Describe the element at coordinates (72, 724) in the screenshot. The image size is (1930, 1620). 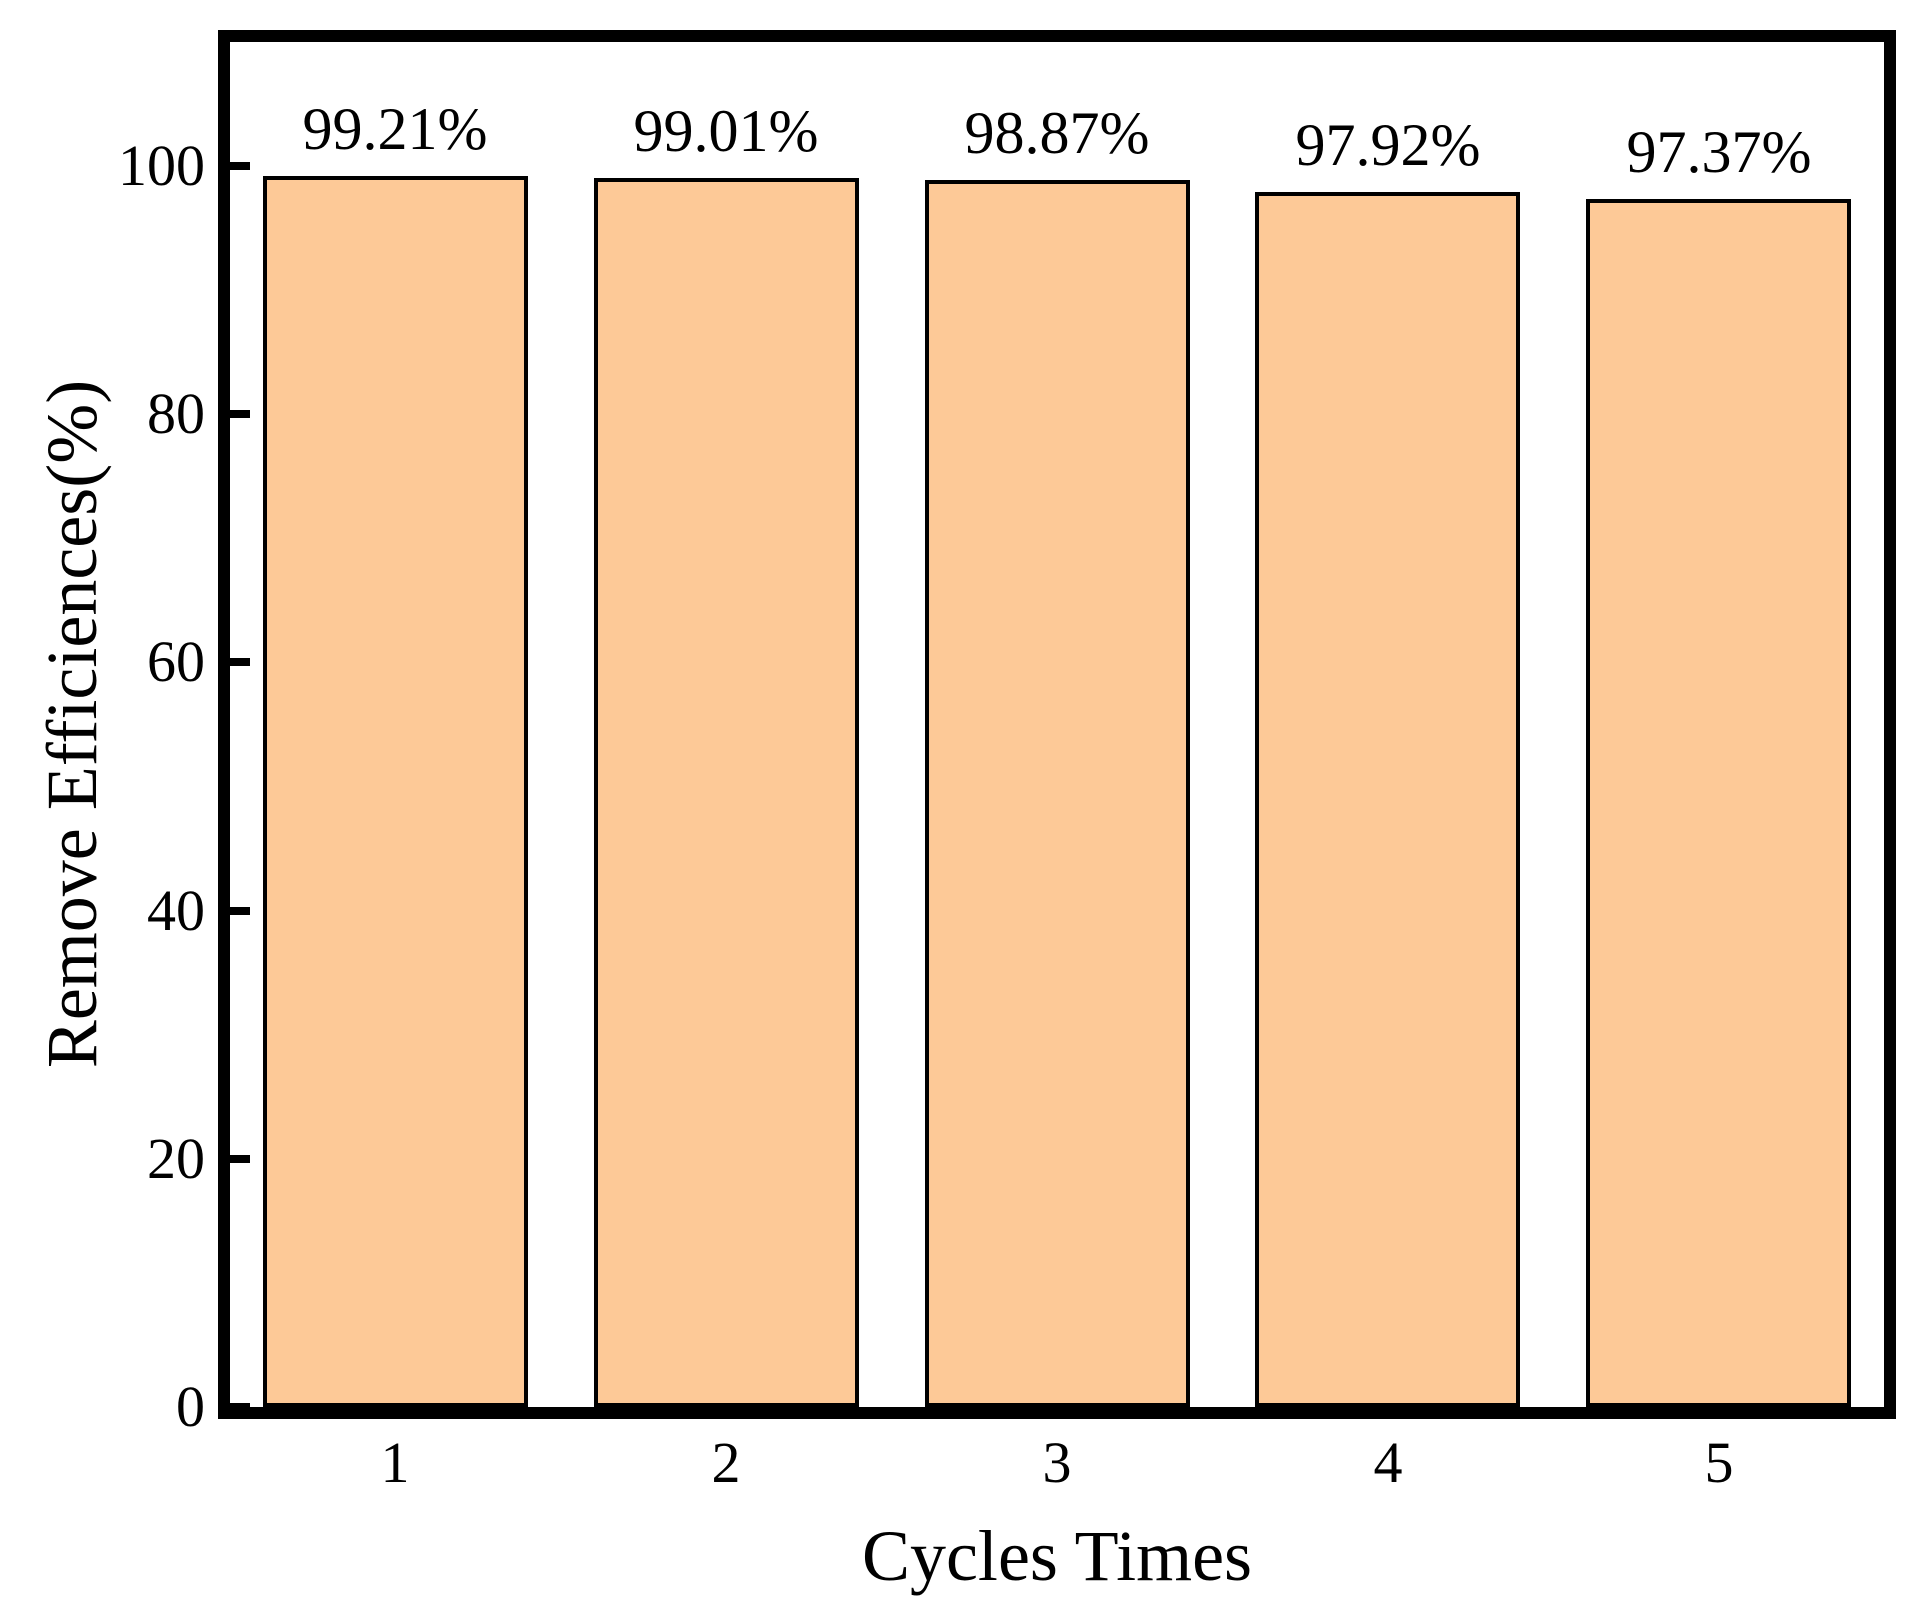
I see `y-axis-title: Remove Efficiences(%)` at that location.